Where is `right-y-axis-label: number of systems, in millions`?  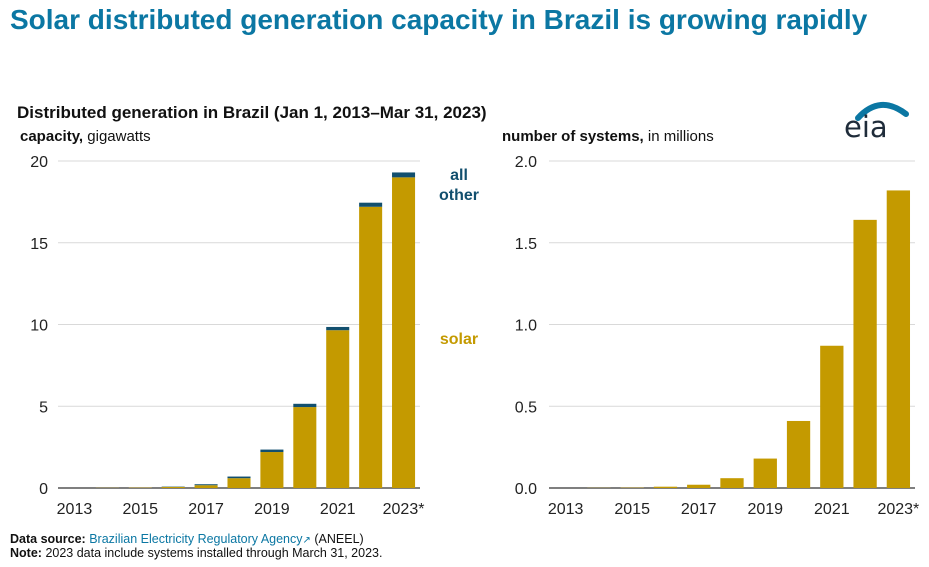
right-y-axis-label: number of systems, in millions is located at coordinates (608, 136).